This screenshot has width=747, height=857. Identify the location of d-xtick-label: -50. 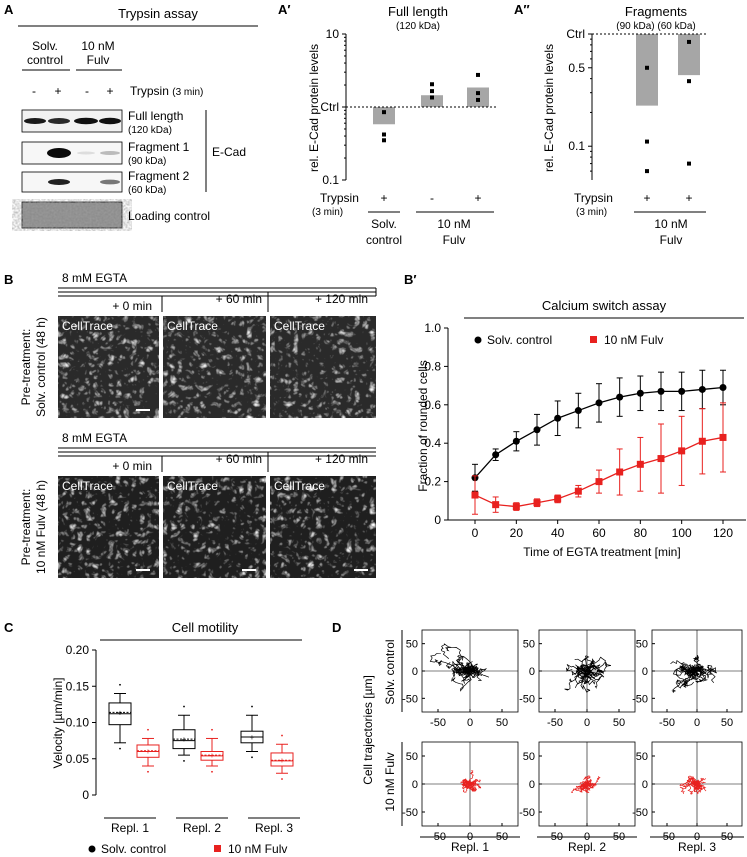
(438, 723).